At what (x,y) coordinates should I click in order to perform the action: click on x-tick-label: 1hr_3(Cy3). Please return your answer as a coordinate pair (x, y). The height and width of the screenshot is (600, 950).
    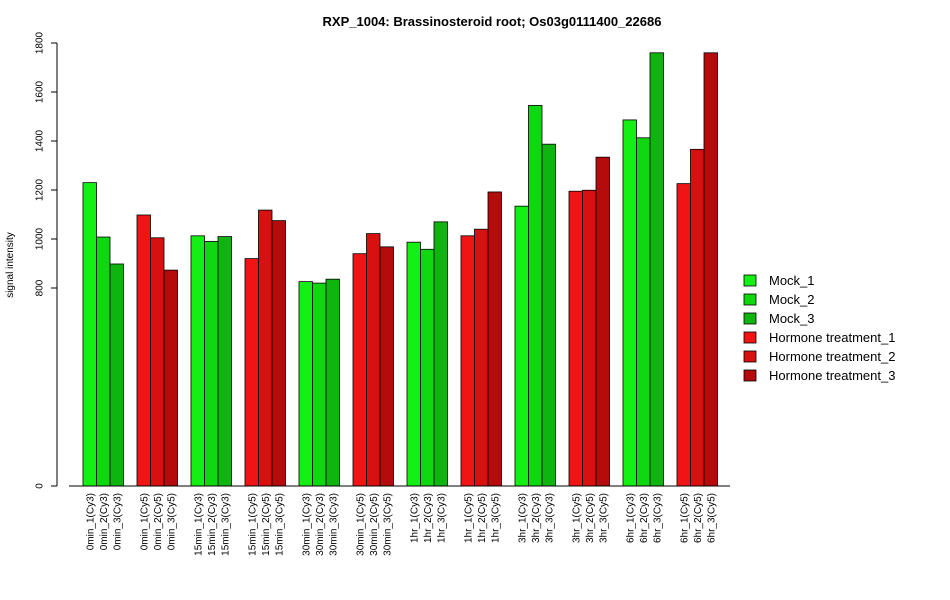
    Looking at the image, I should click on (441, 518).